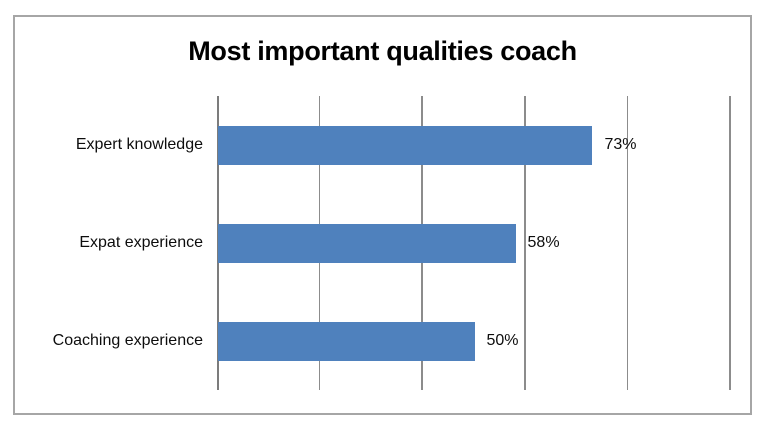 This screenshot has height=431, width=770. Describe the element at coordinates (141, 242) in the screenshot. I see `category-label: Expat experience` at that location.